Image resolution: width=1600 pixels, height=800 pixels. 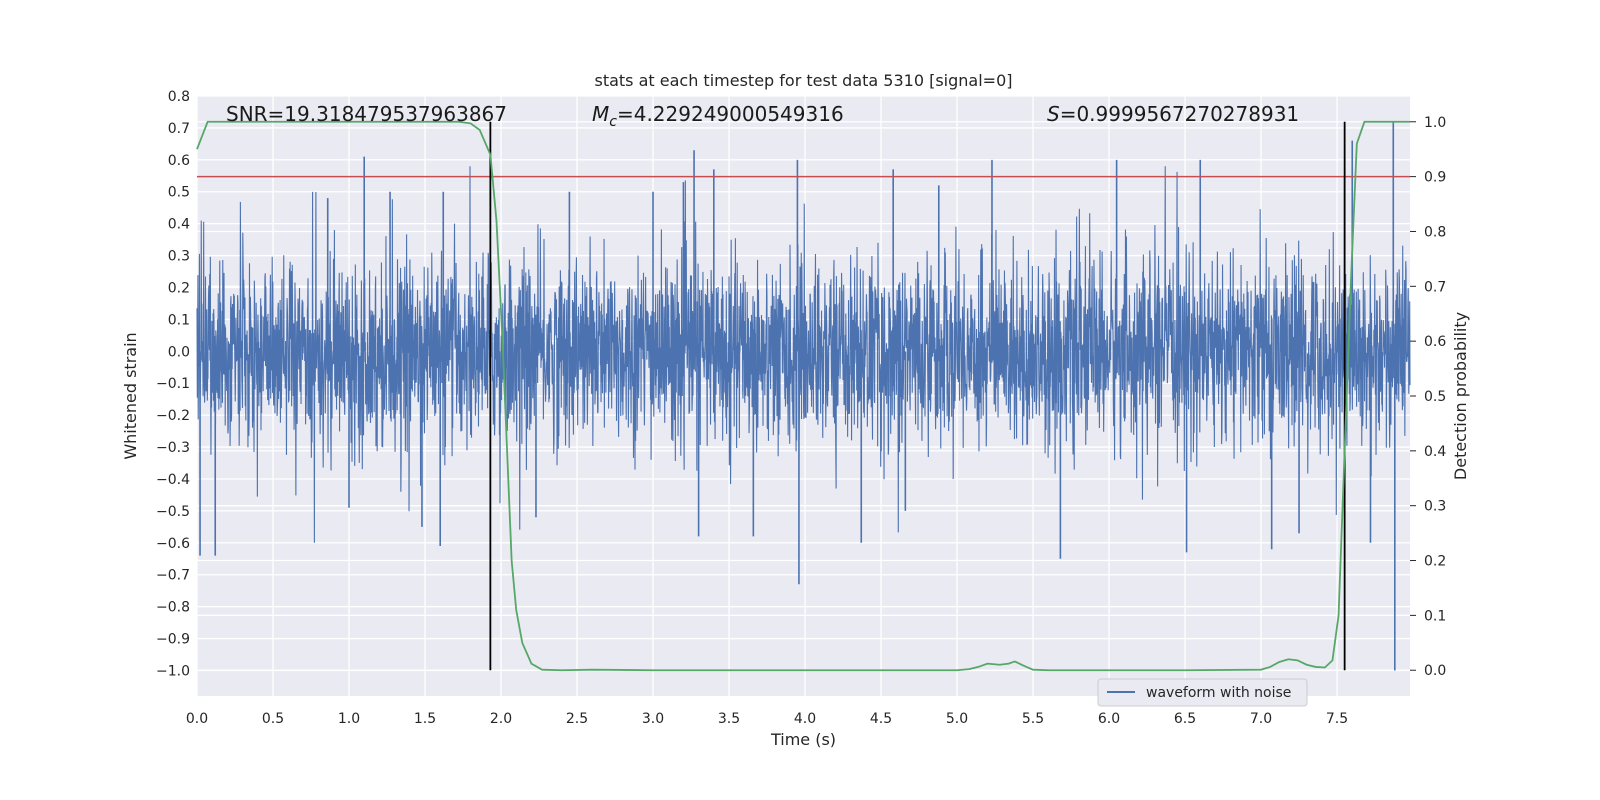 I want to click on mc-value: =4.229249000549316, so click(x=730, y=114).